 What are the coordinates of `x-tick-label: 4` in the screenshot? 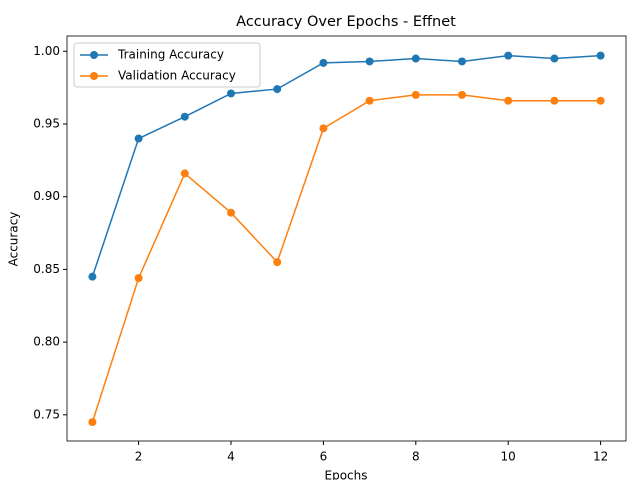 It's located at (231, 457).